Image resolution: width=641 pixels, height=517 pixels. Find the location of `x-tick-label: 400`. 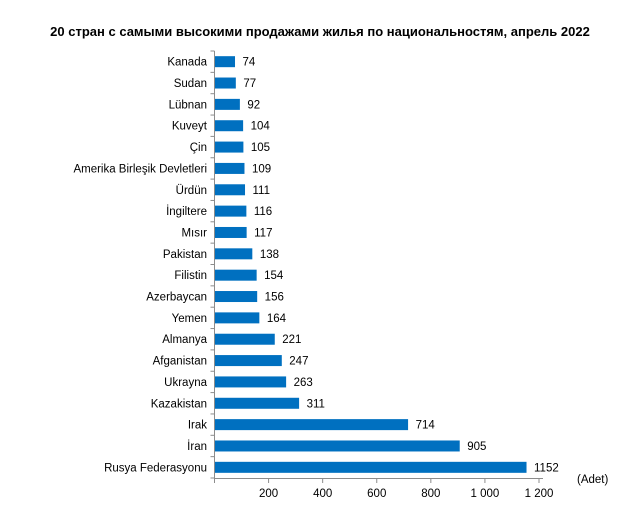

x-tick-label: 400 is located at coordinates (322, 494).